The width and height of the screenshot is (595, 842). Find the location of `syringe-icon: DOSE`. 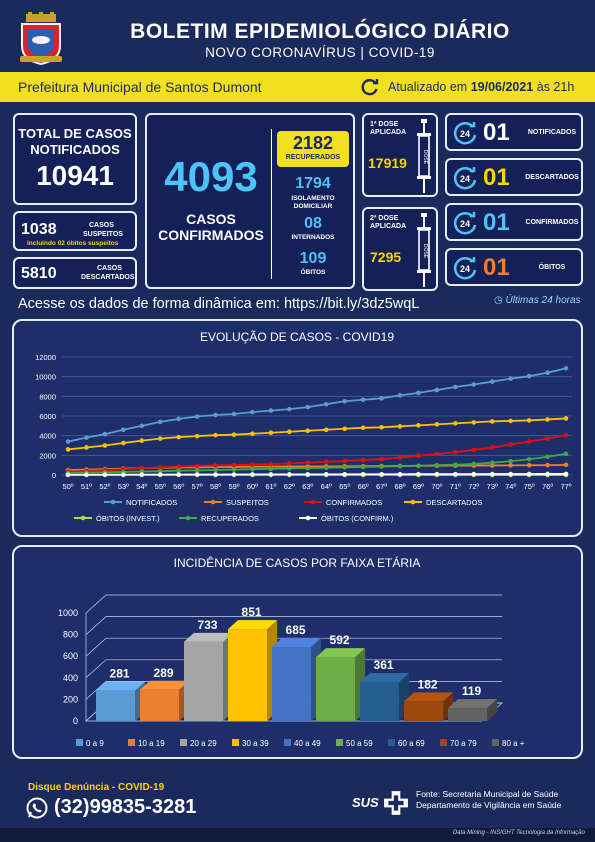

syringe-icon: DOSE is located at coordinates (424, 250).